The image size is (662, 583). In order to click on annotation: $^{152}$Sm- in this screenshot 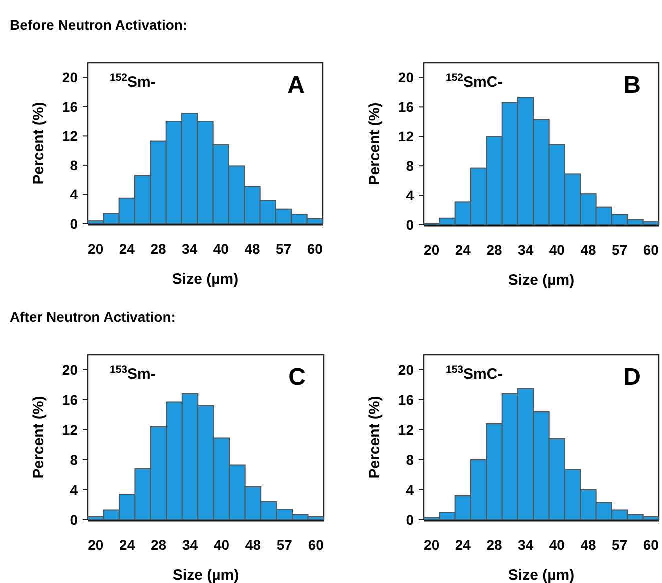, I will do `click(133, 81)`.